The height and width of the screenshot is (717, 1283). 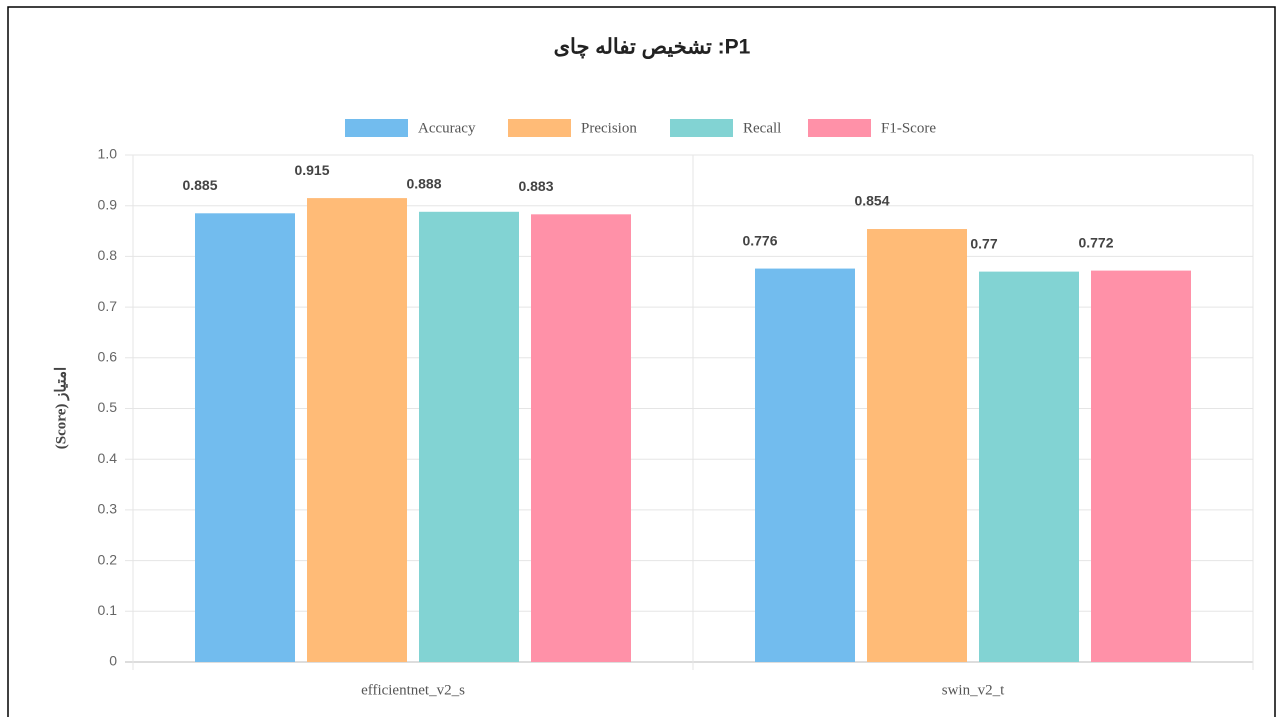 What do you see at coordinates (108, 306) in the screenshot?
I see `y-tick-label: 0.7` at bounding box center [108, 306].